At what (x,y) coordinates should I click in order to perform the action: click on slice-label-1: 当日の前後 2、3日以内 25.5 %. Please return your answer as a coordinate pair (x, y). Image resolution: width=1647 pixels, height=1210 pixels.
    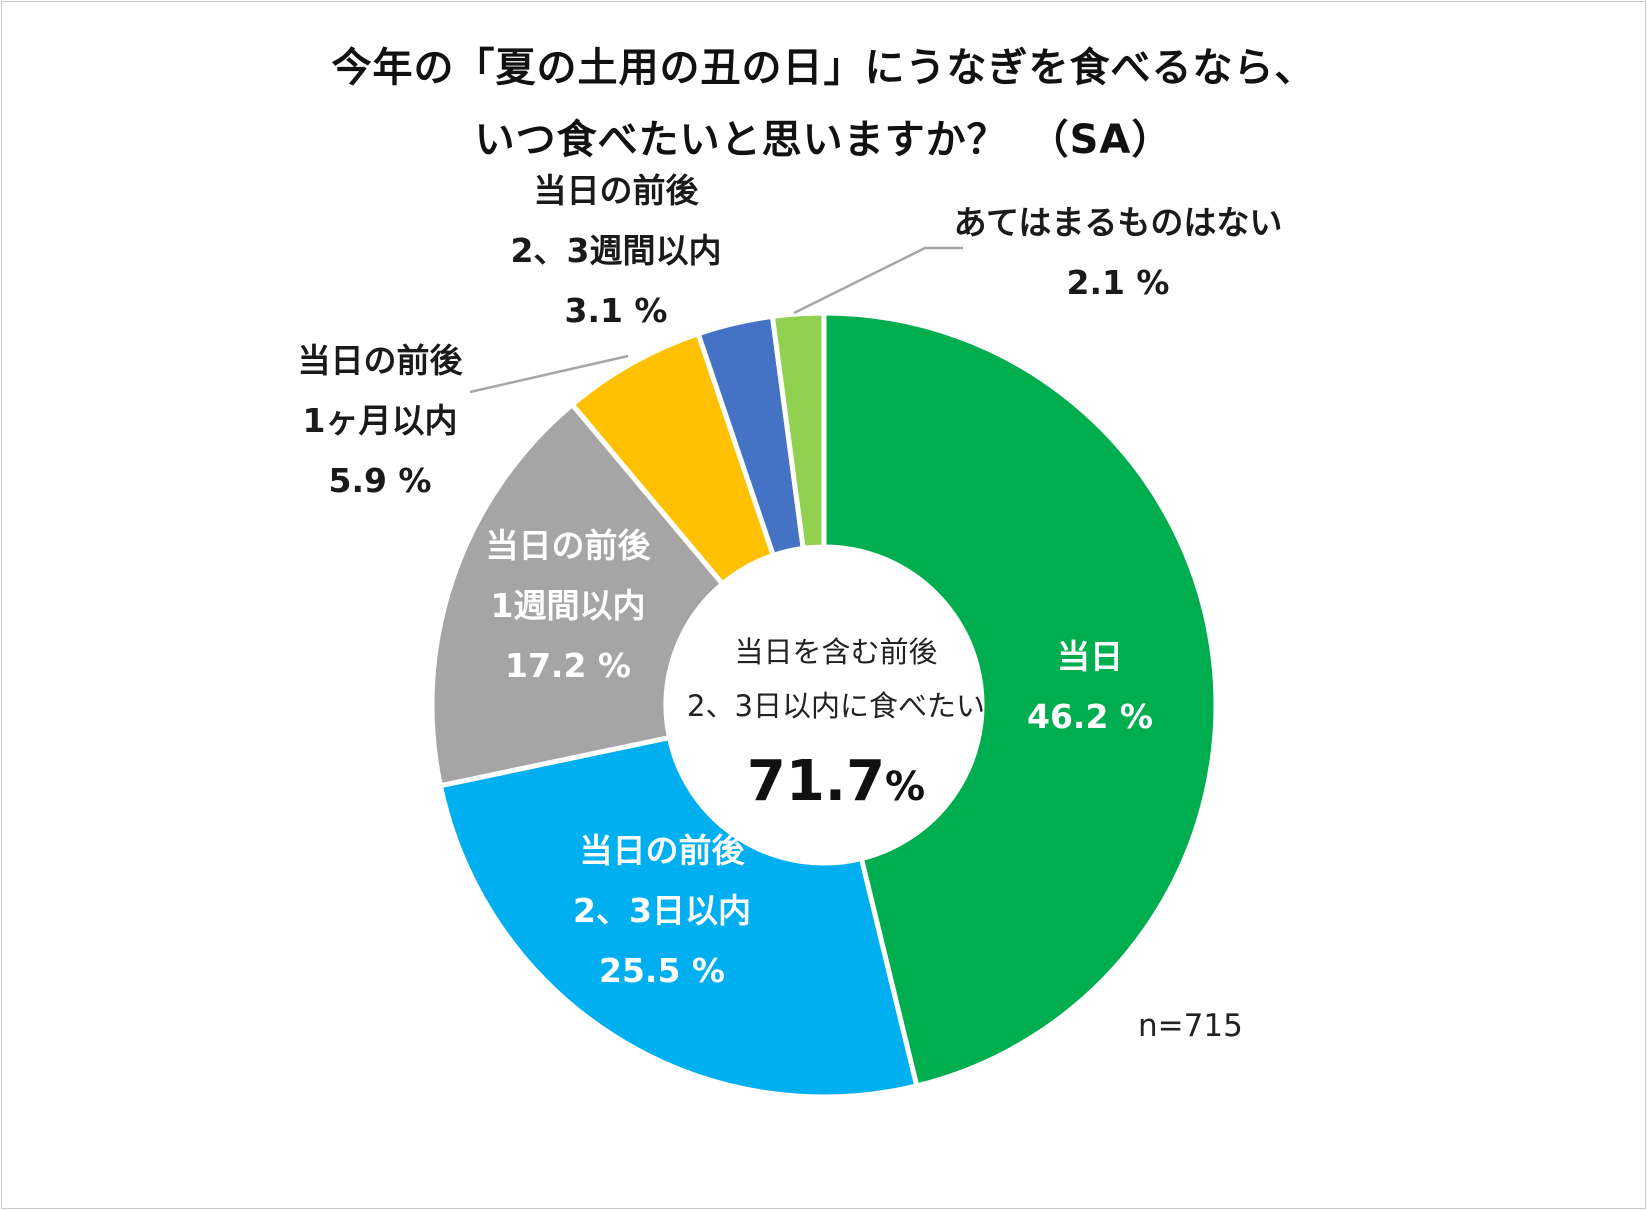
    Looking at the image, I should click on (662, 910).